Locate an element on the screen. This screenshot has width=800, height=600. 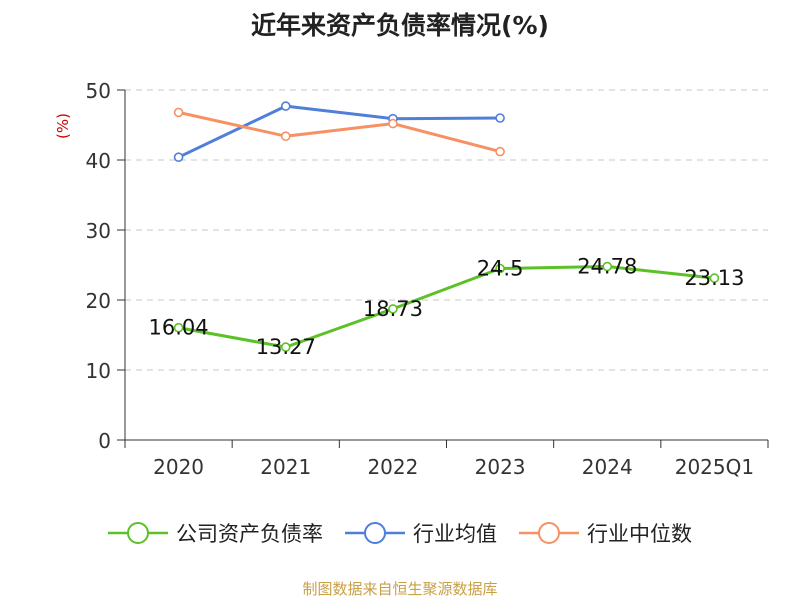
x-tick-label: 2022 is located at coordinates (392, 467).